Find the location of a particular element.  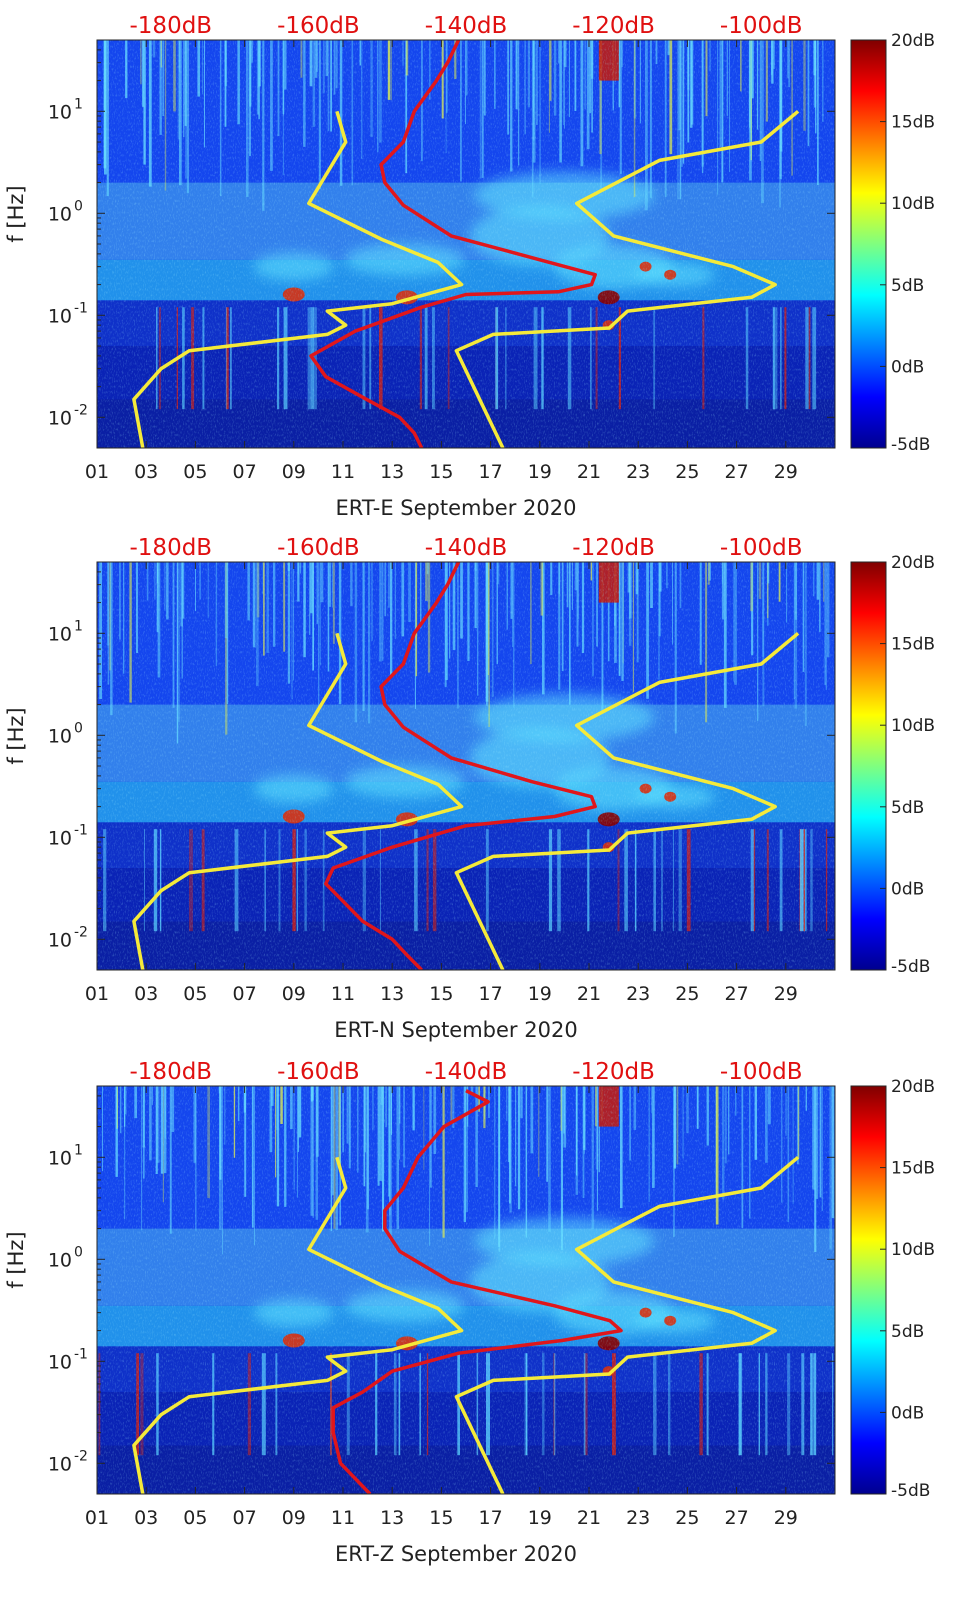

colorbar: 20dB 15dB 10dB 5dB 0dB -5dB is located at coordinates (892, 243).